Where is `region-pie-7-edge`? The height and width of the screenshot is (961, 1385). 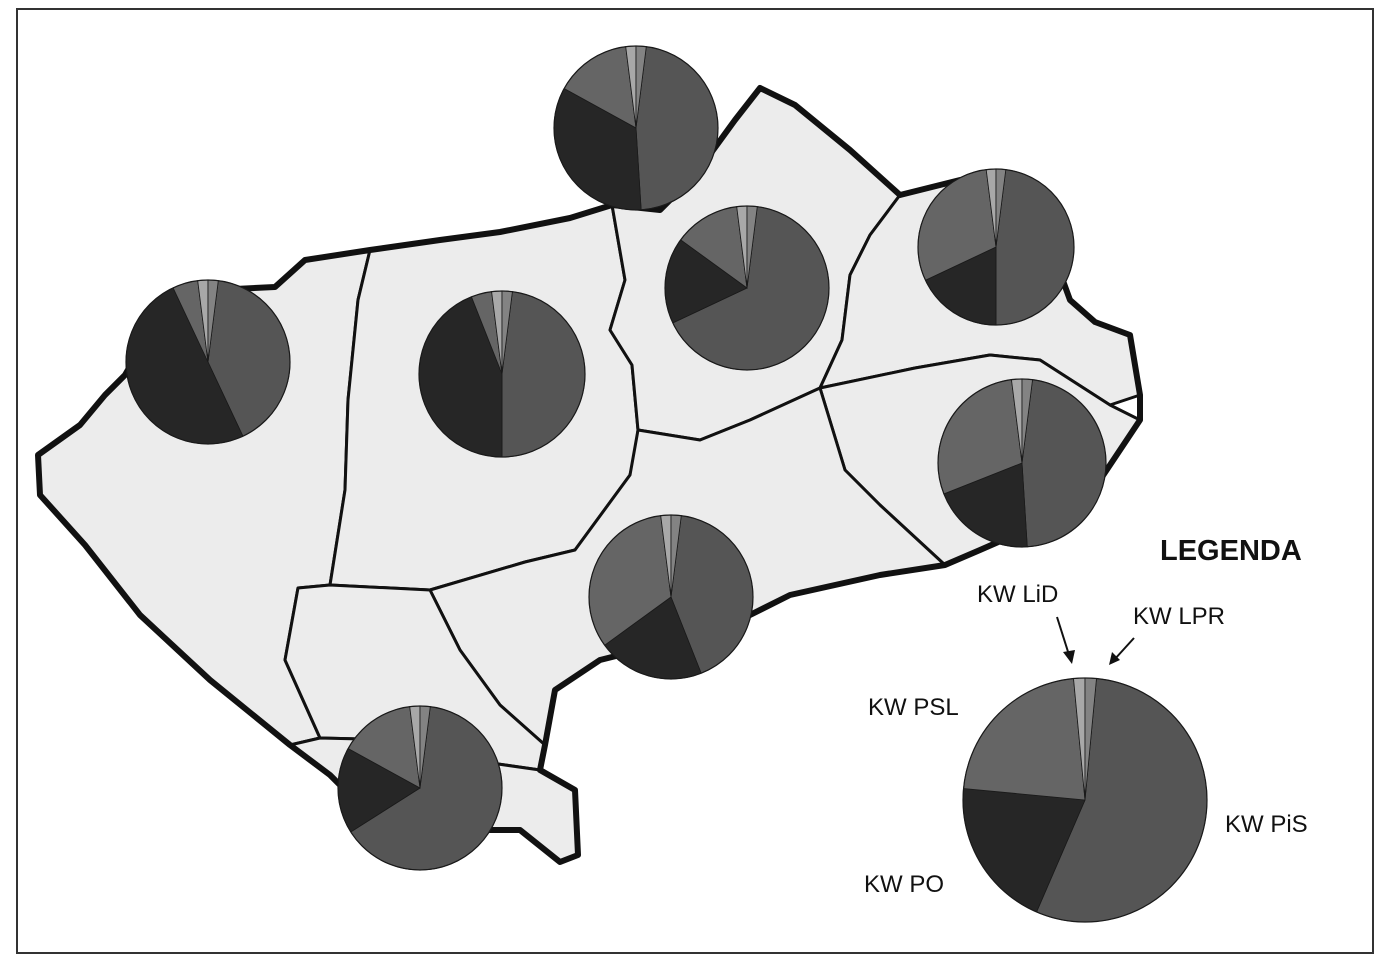
region-pie-7-edge is located at coordinates (671, 597).